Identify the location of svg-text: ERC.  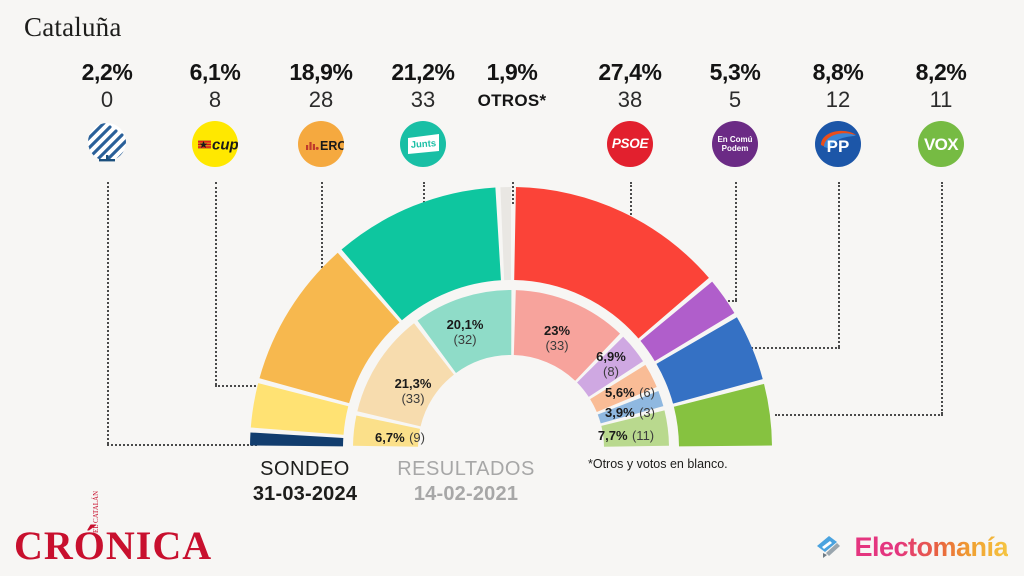
(332, 146).